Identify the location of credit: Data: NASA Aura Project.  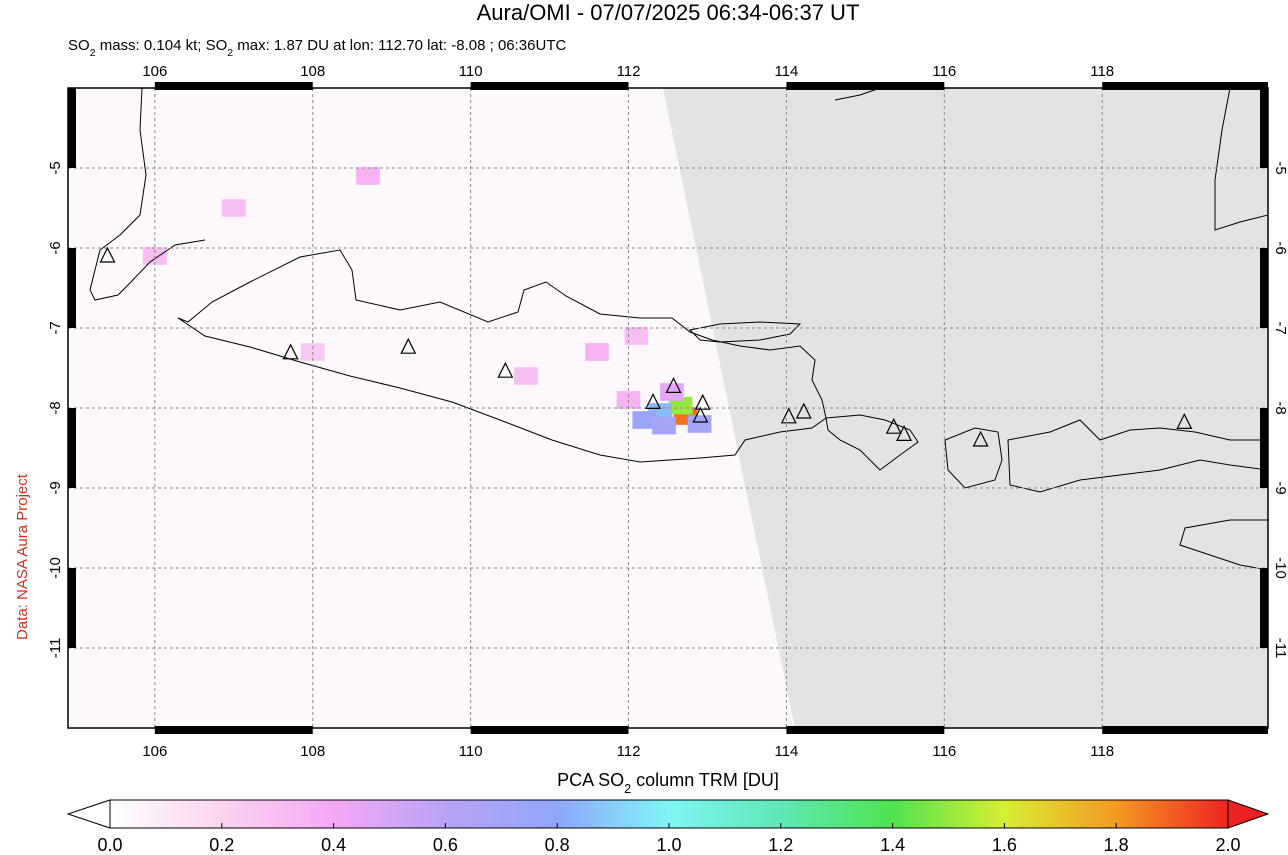
(22, 556).